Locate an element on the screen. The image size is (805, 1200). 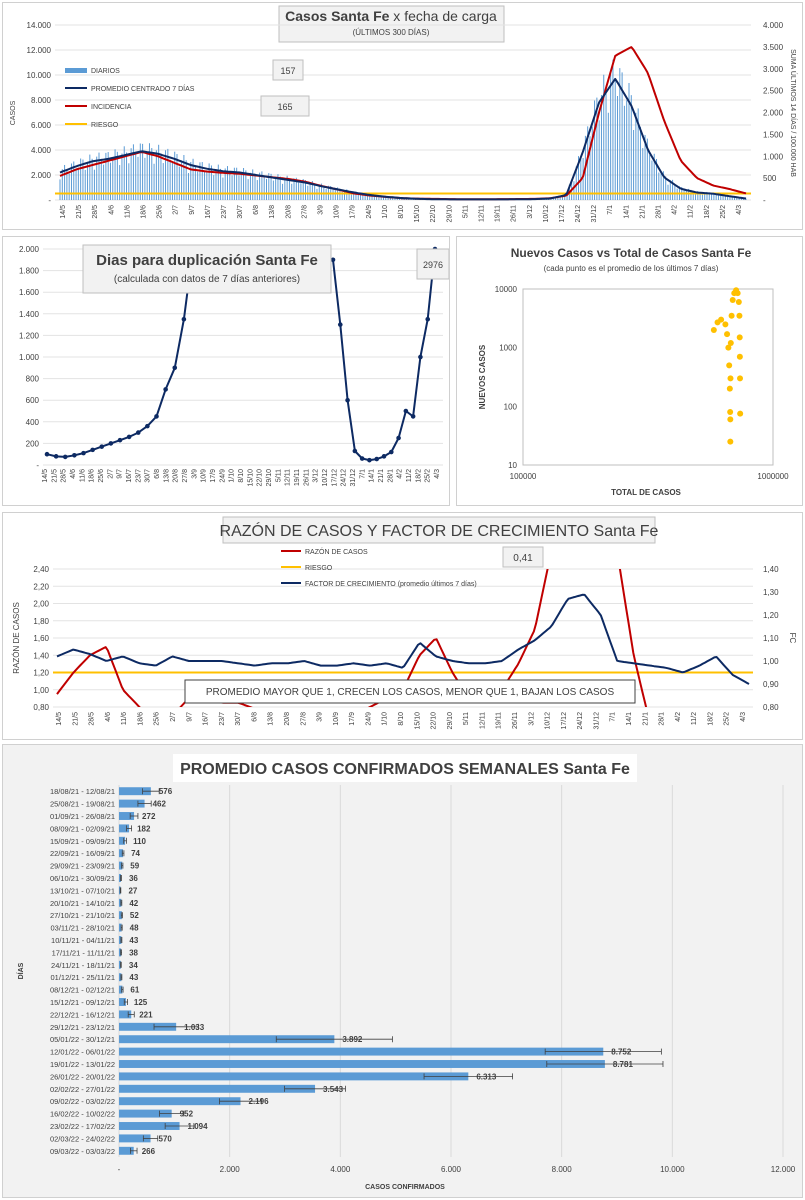
annotation-box is located at coordinates (410, 691).